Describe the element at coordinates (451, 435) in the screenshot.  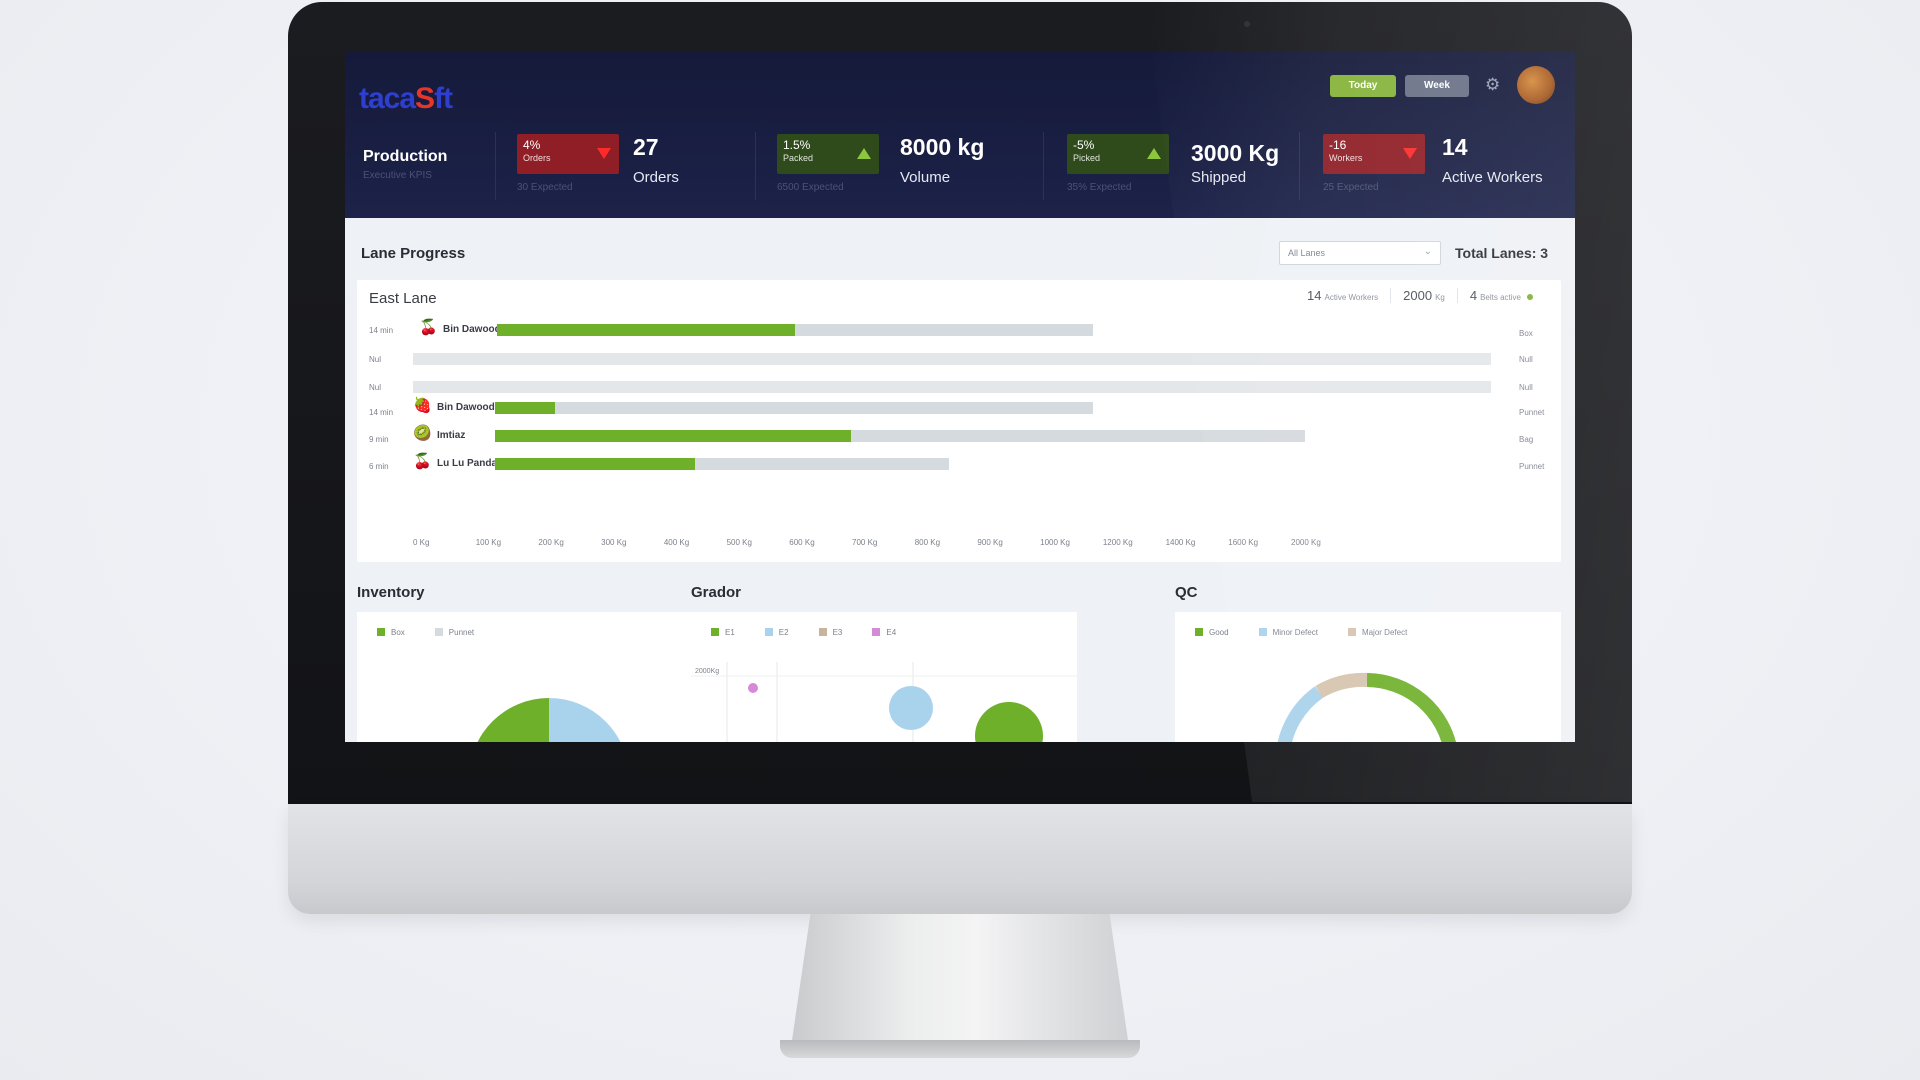
I see `row-name: Imtiaz` at that location.